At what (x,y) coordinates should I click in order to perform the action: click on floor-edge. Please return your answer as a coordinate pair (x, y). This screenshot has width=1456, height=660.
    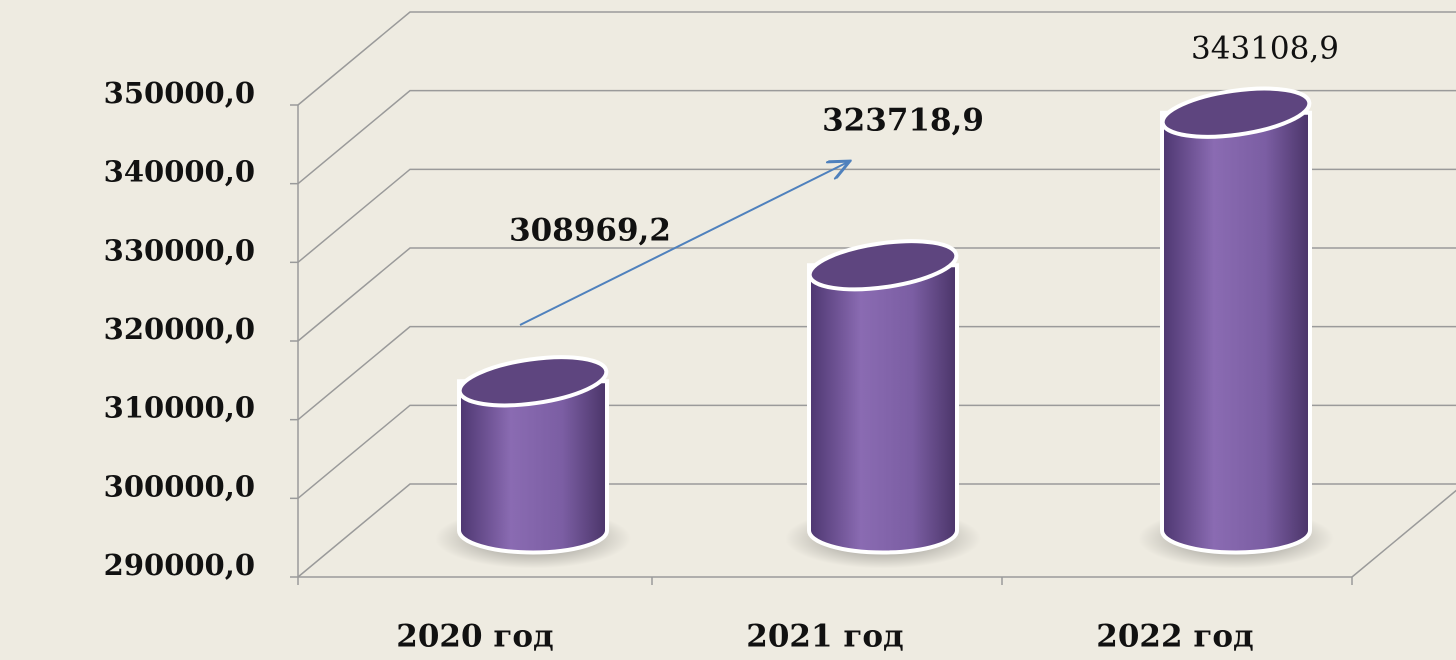
    Looking at the image, I should click on (1403, 533).